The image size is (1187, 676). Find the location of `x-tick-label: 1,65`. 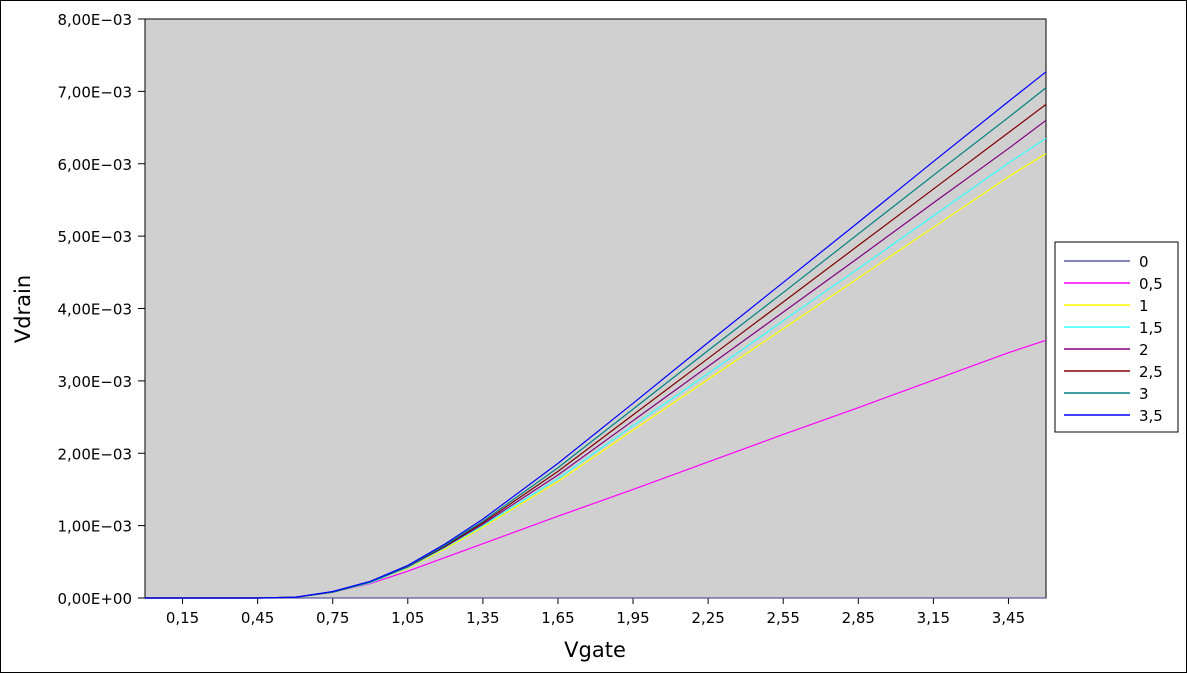

x-tick-label: 1,65 is located at coordinates (557, 618).